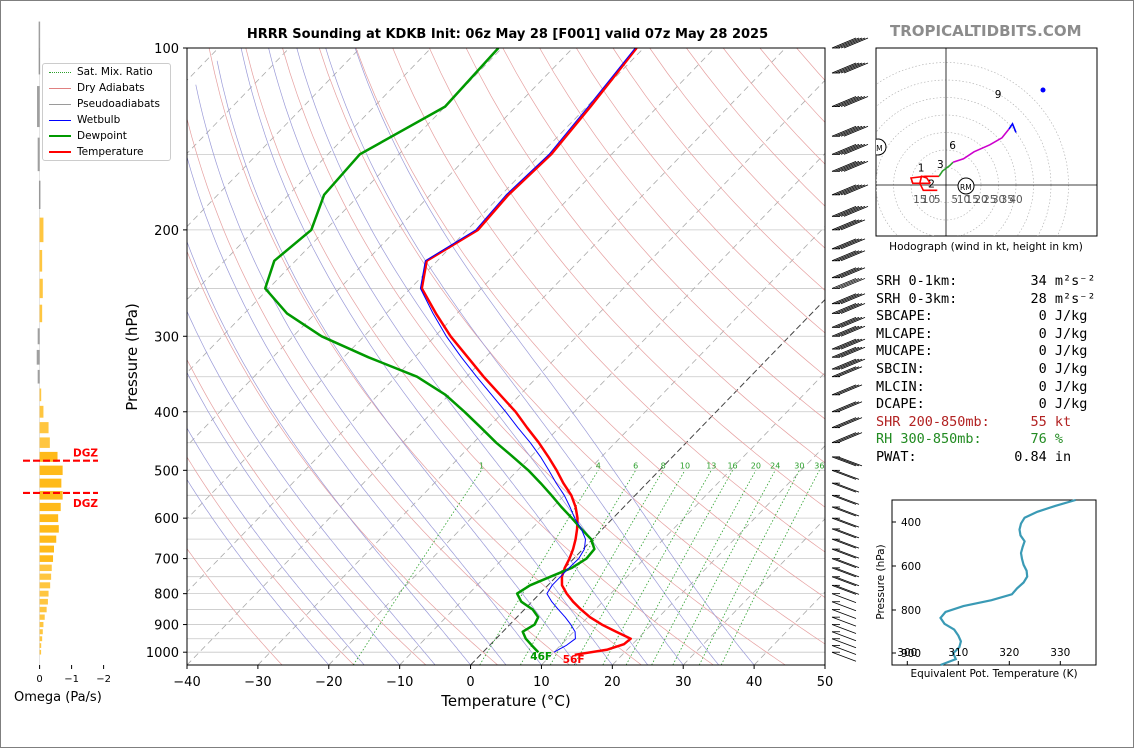 The height and width of the screenshot is (748, 1134). What do you see at coordinates (921, 169) in the screenshot?
I see `hodograph-height-label: 1` at bounding box center [921, 169].